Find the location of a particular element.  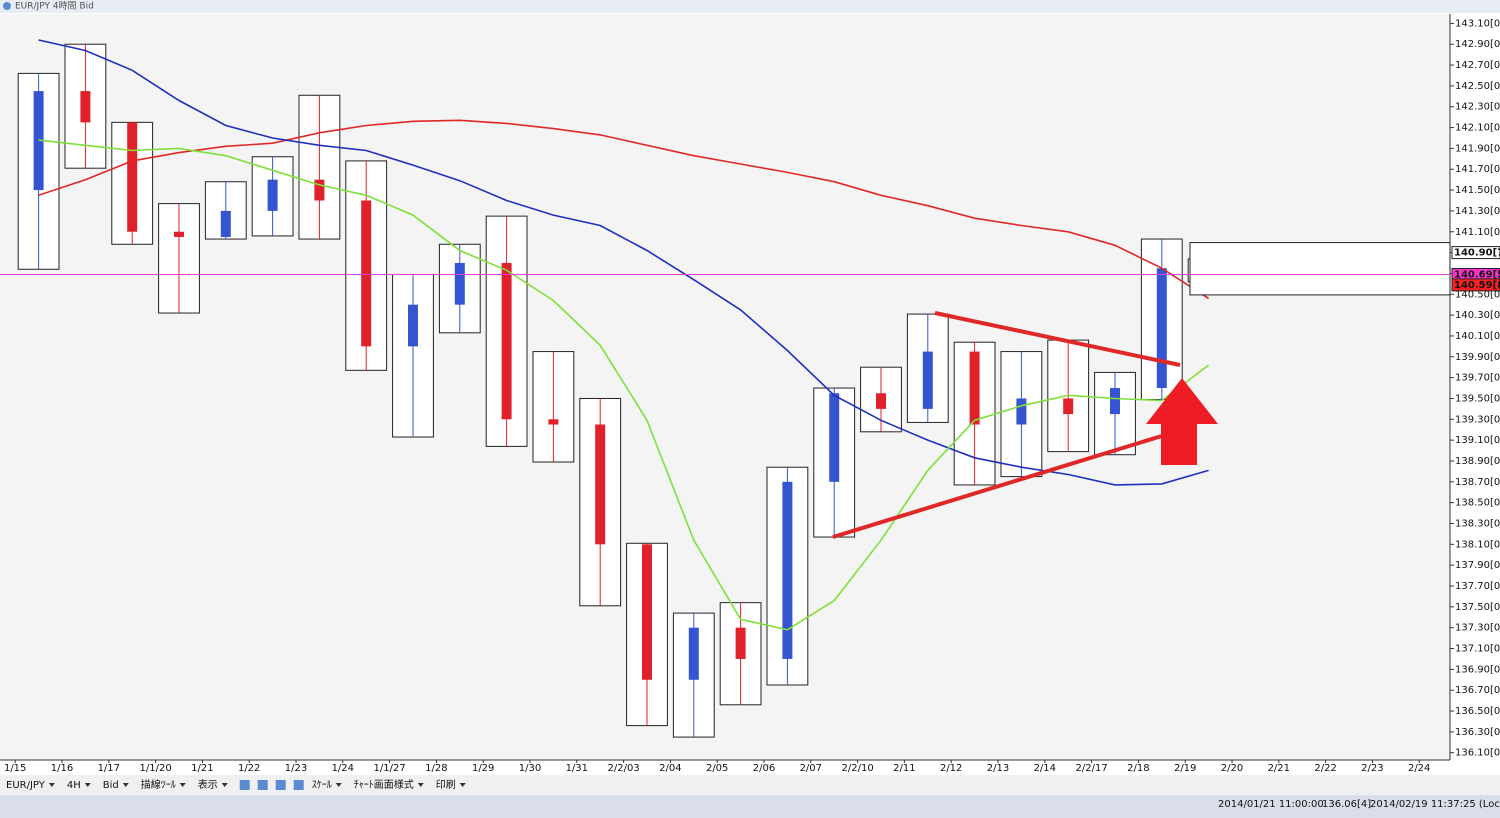

price-label: 140.69[5 is located at coordinates (1477, 274).